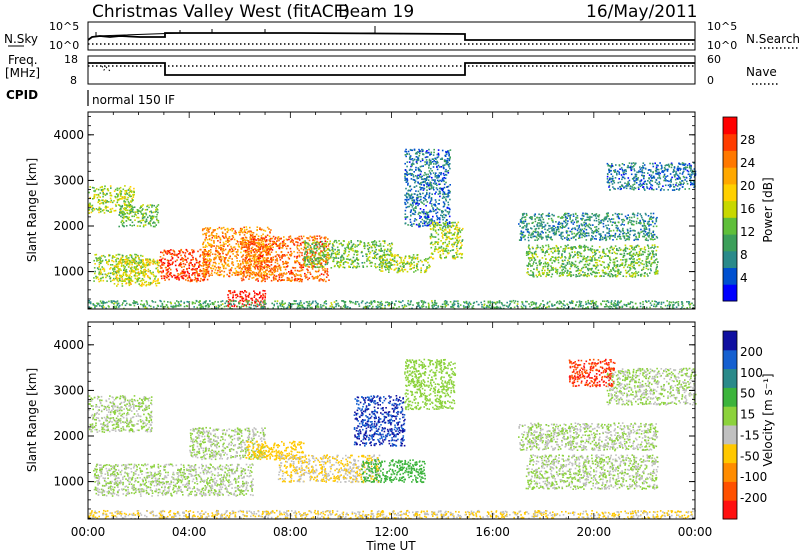  What do you see at coordinates (722, 26) in the screenshot?
I see `nsearch-tick-top: 10^5` at bounding box center [722, 26].